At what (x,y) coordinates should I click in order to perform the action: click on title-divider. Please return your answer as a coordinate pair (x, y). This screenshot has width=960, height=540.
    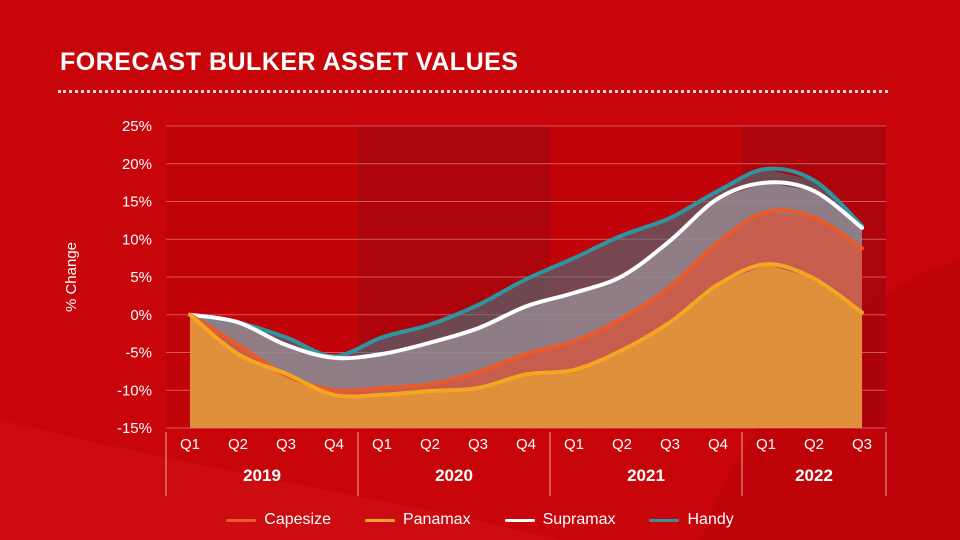
    Looking at the image, I should click on (473, 91).